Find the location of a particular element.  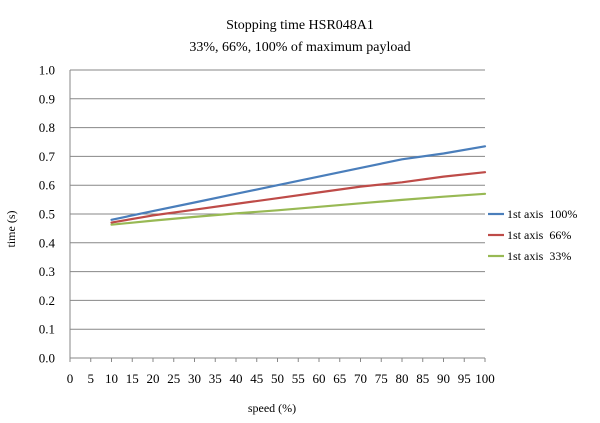

y-tick-label: 0.1 is located at coordinates (47, 329).